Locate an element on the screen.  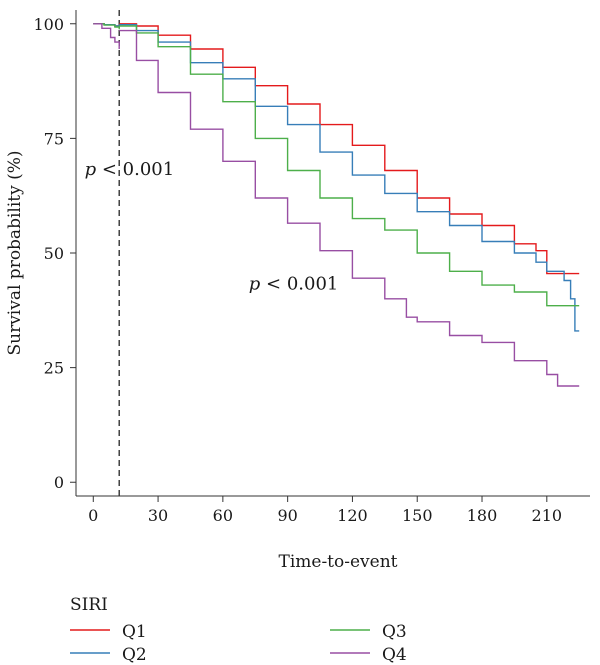
legend-title: SIRI is located at coordinates (89, 605).